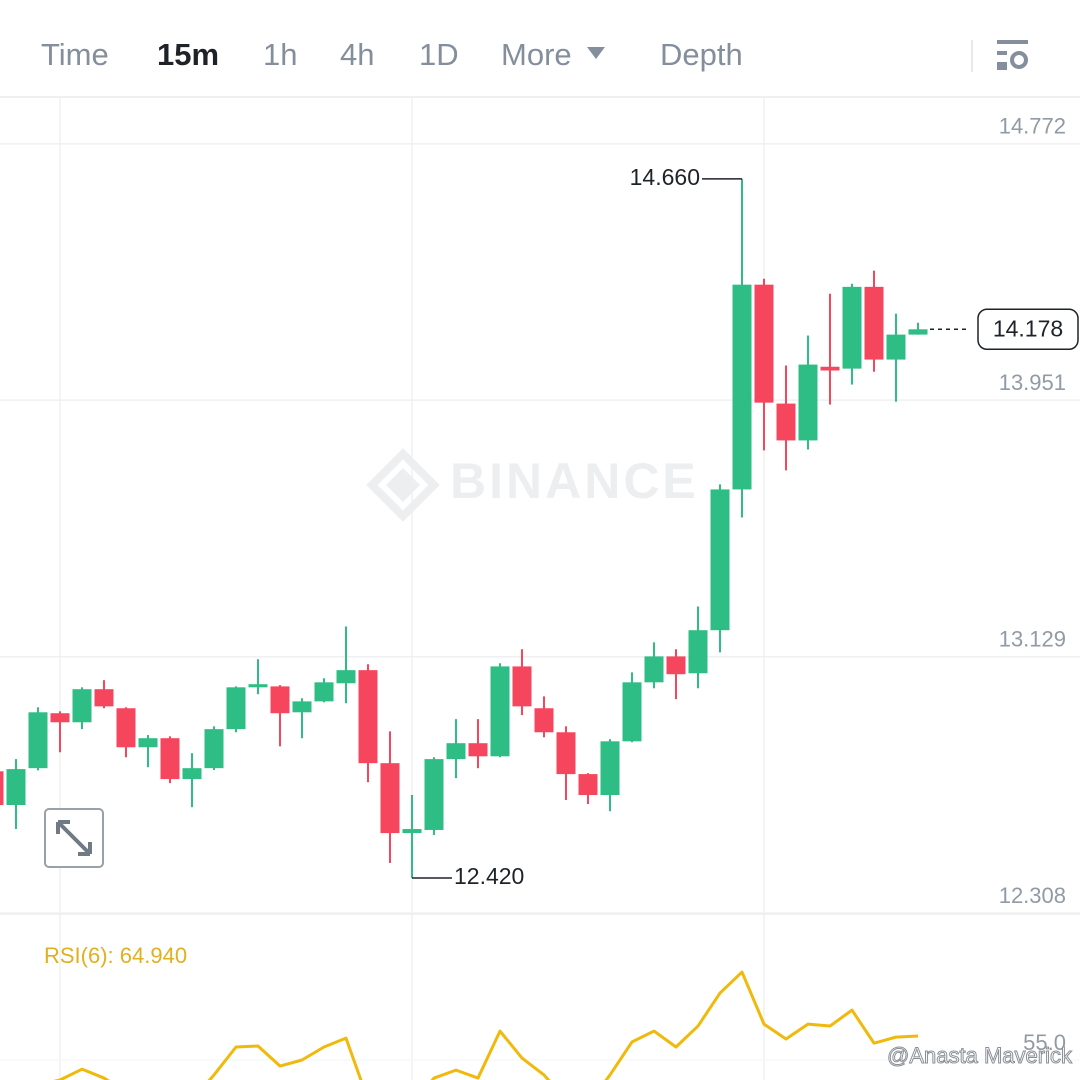  I want to click on watermark-logo, so click(403, 485).